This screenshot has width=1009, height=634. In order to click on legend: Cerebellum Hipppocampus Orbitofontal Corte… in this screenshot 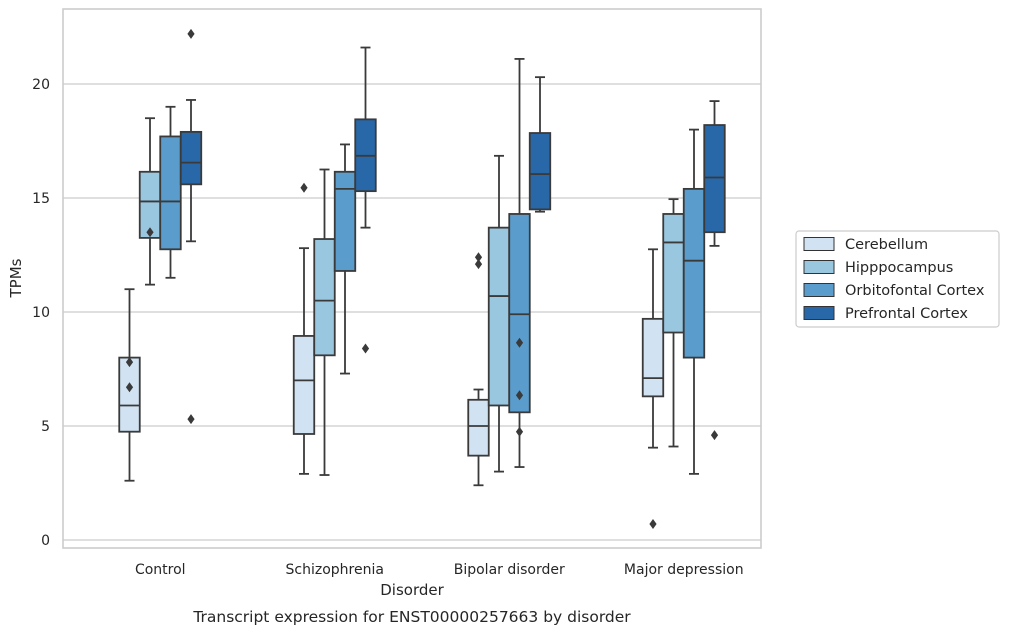, I will do `click(897, 279)`.